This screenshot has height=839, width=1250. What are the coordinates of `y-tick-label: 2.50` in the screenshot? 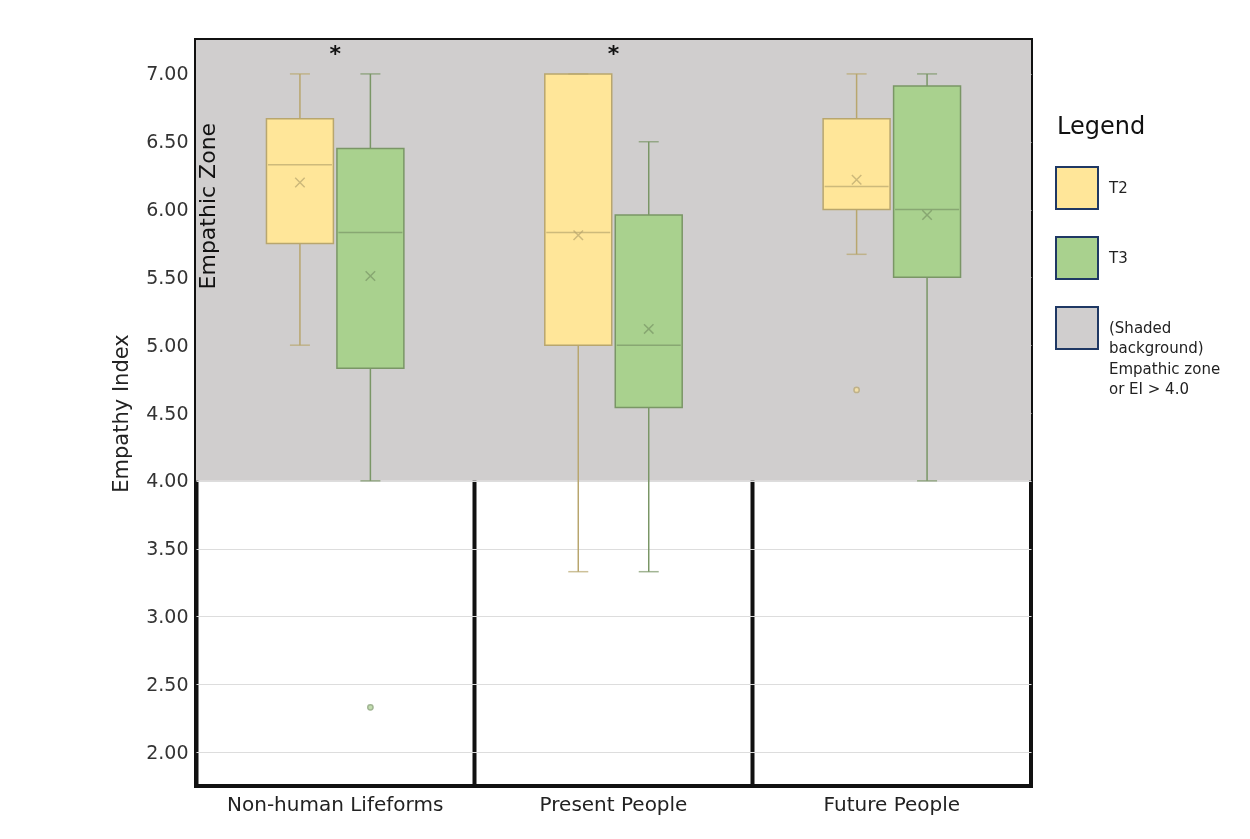 It's located at (167, 683).